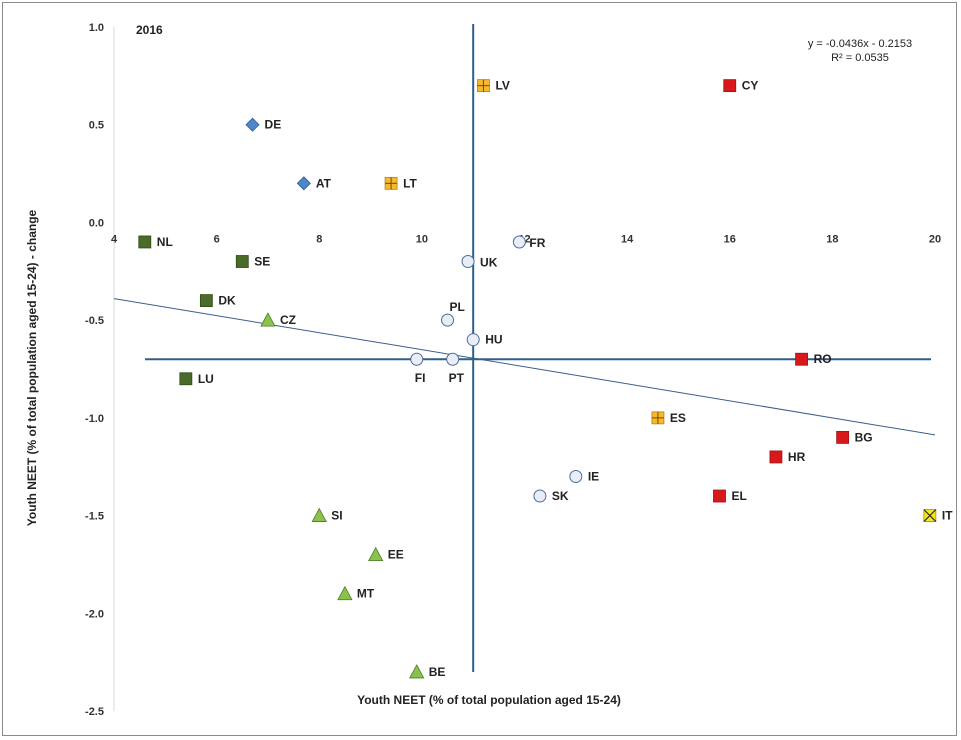 This screenshot has height=740, width=961. What do you see at coordinates (145, 242) in the screenshot?
I see `point-nl` at bounding box center [145, 242].